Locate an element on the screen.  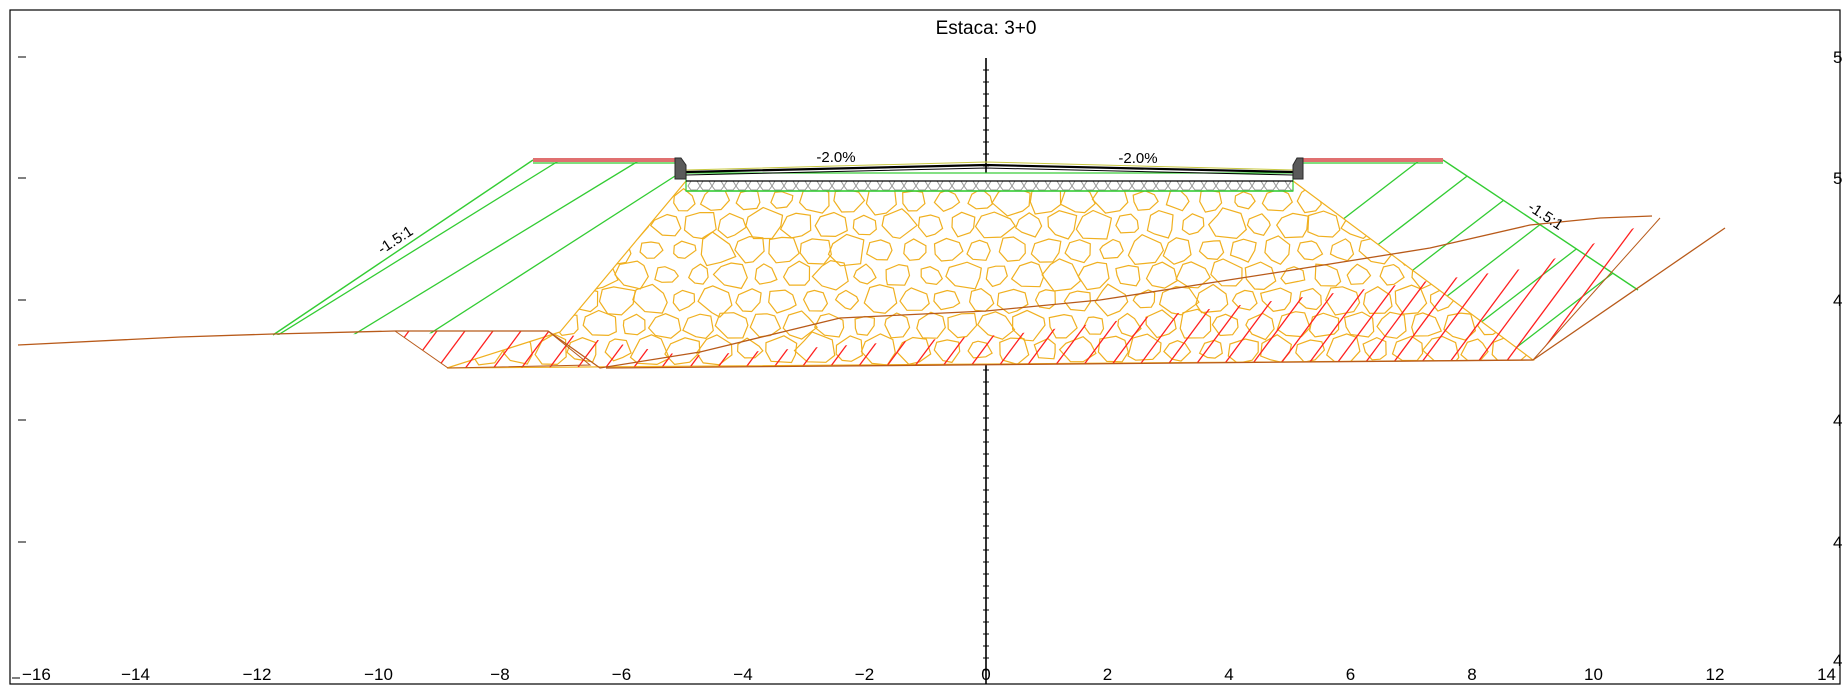
cut-hatch-line is located at coordinates (1607, 293).